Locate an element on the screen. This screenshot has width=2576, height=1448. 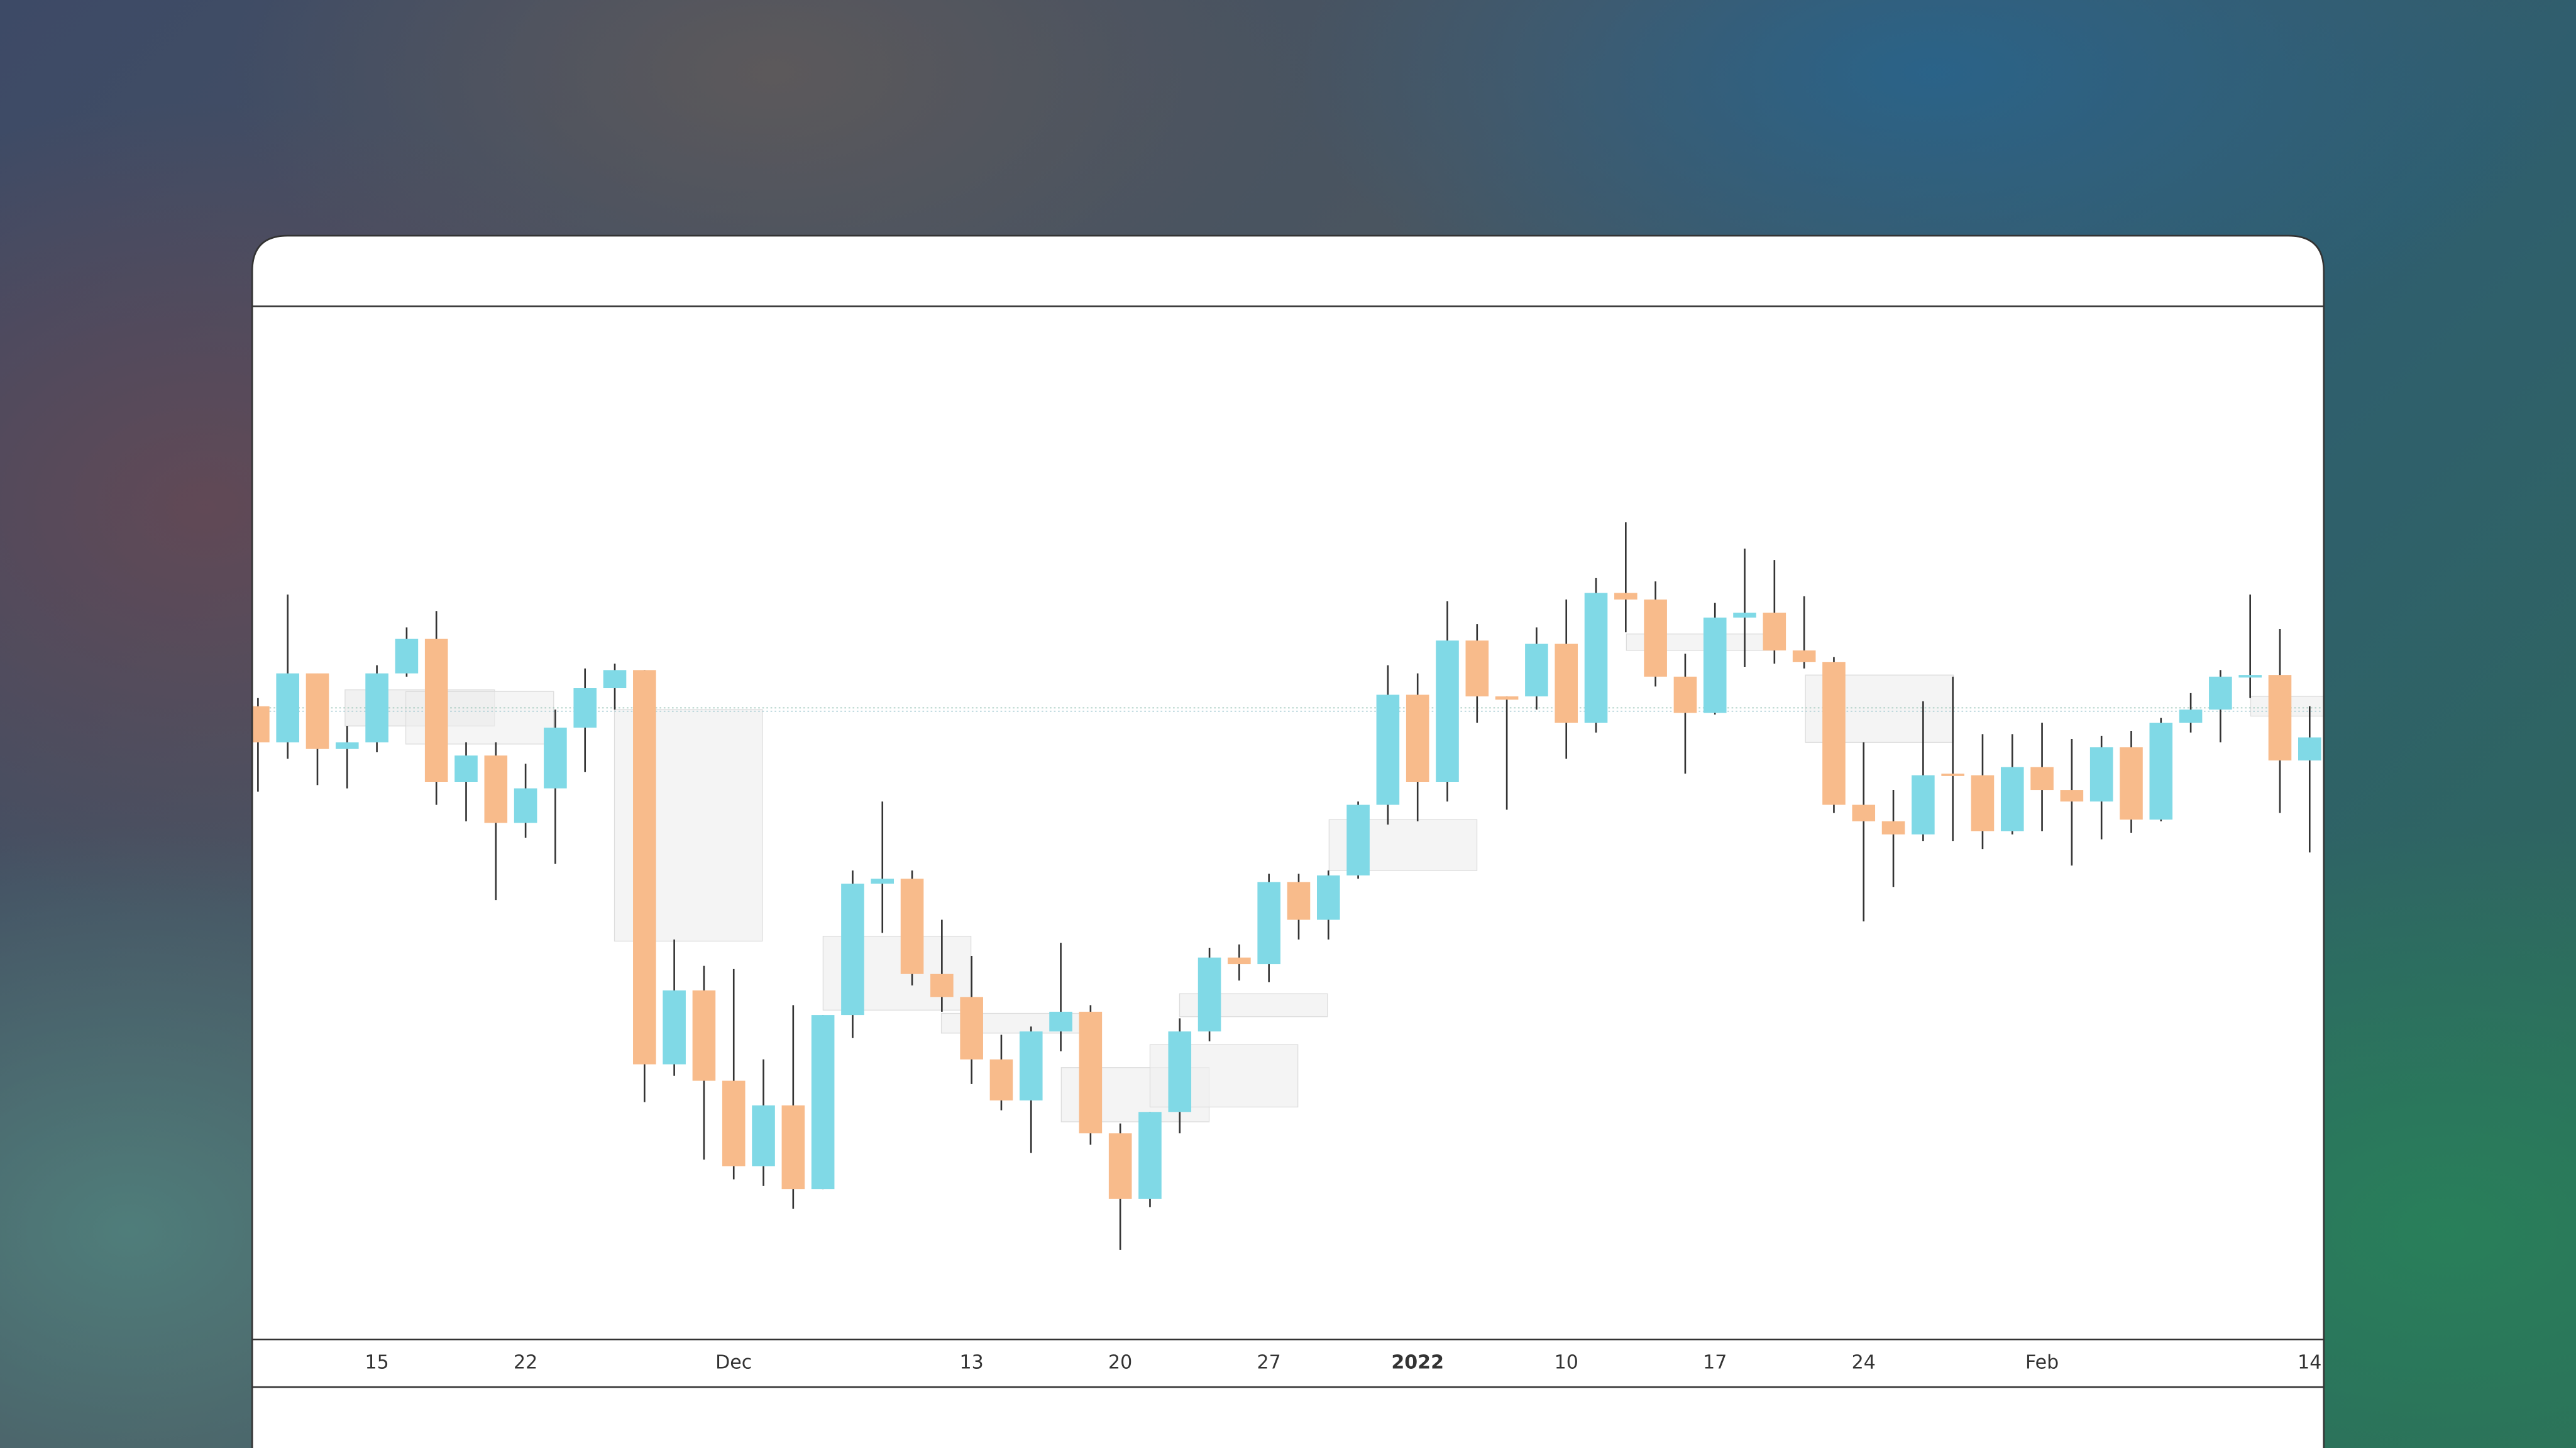
x-tick-label: 14 is located at coordinates (2309, 1363).